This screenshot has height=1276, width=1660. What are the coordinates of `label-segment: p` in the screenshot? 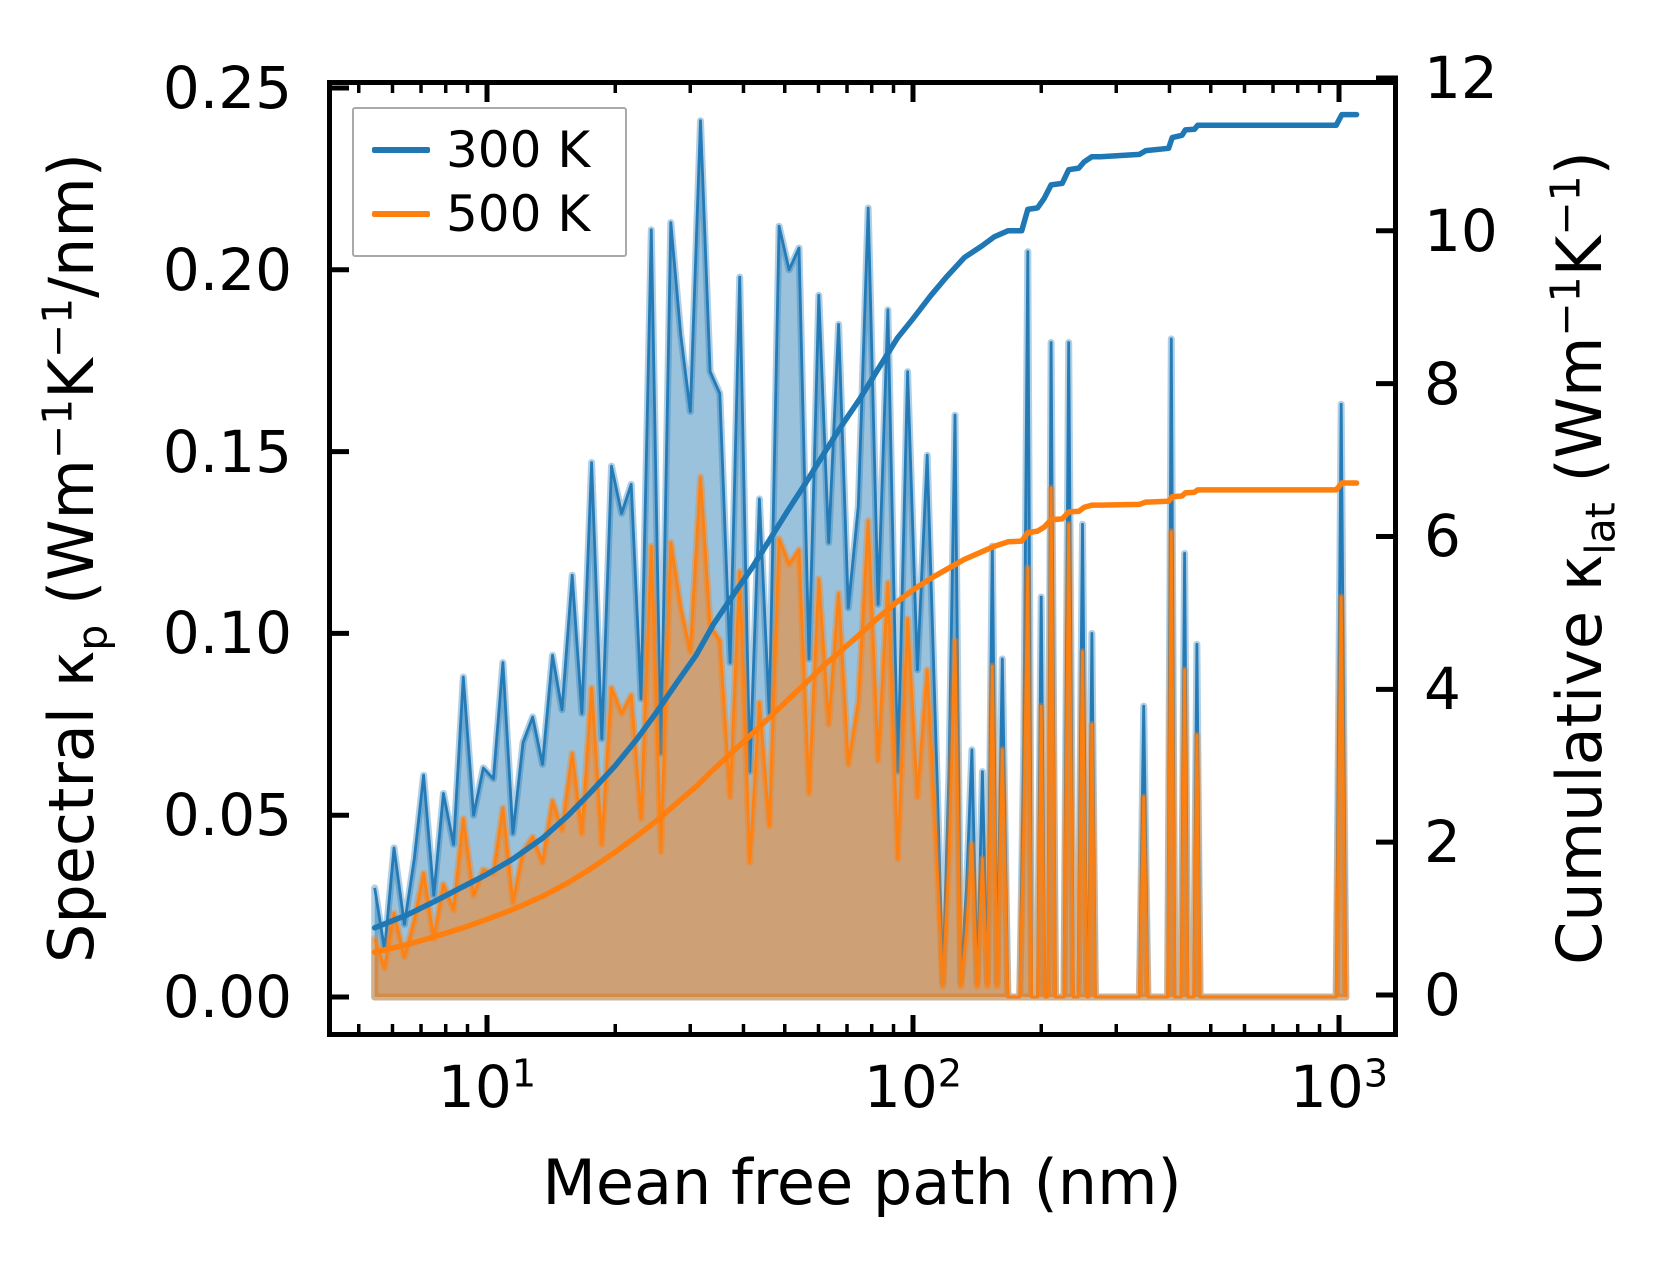 It's located at (92, 637).